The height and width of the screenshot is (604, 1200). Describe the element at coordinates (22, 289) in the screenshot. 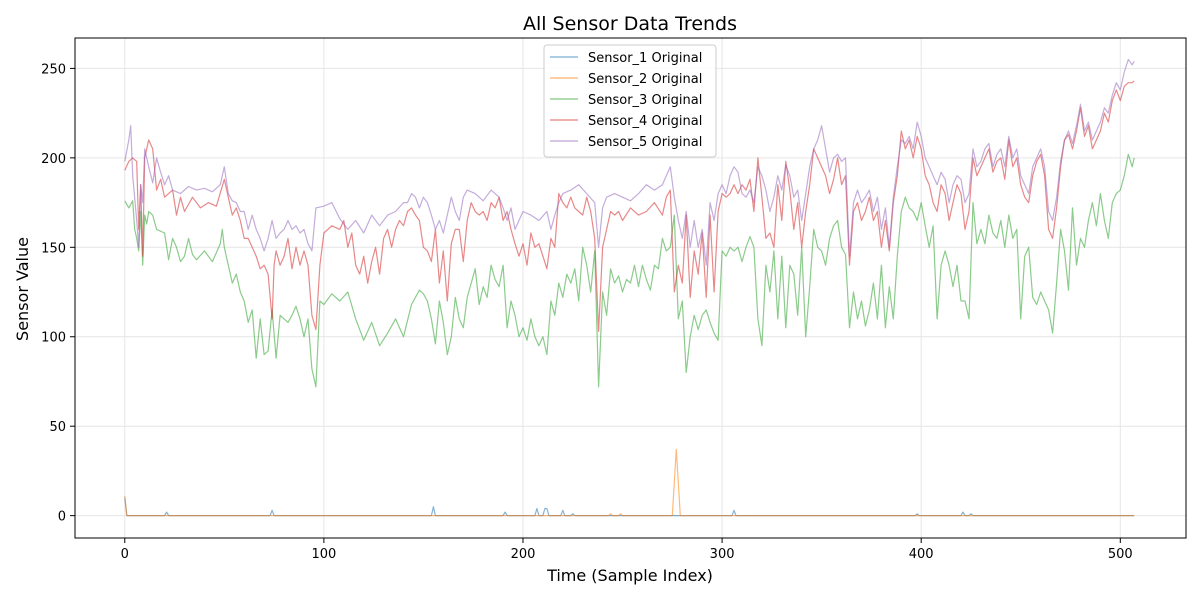

I see `y-axis-label: Sensor Value` at that location.